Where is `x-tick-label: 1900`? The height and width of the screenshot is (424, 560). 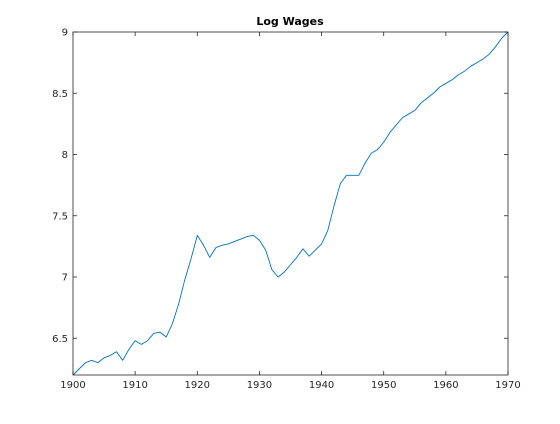 x-tick-label: 1900 is located at coordinates (72, 385).